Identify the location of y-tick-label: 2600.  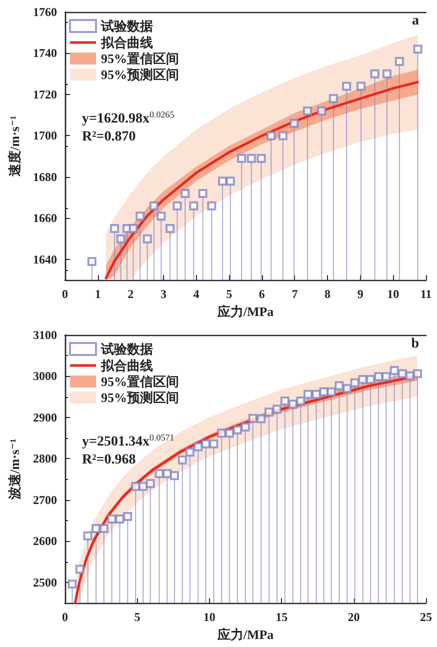
(45, 541).